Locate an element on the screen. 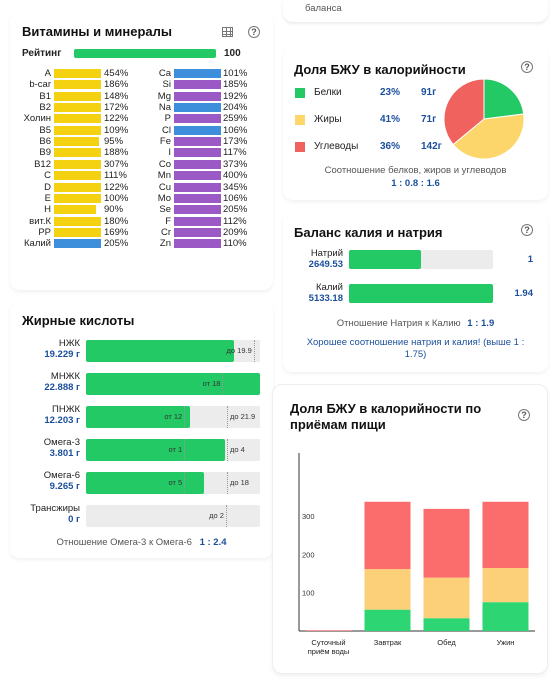 This screenshot has width=552, height=680. vitamin-value: 90% is located at coordinates (114, 210).